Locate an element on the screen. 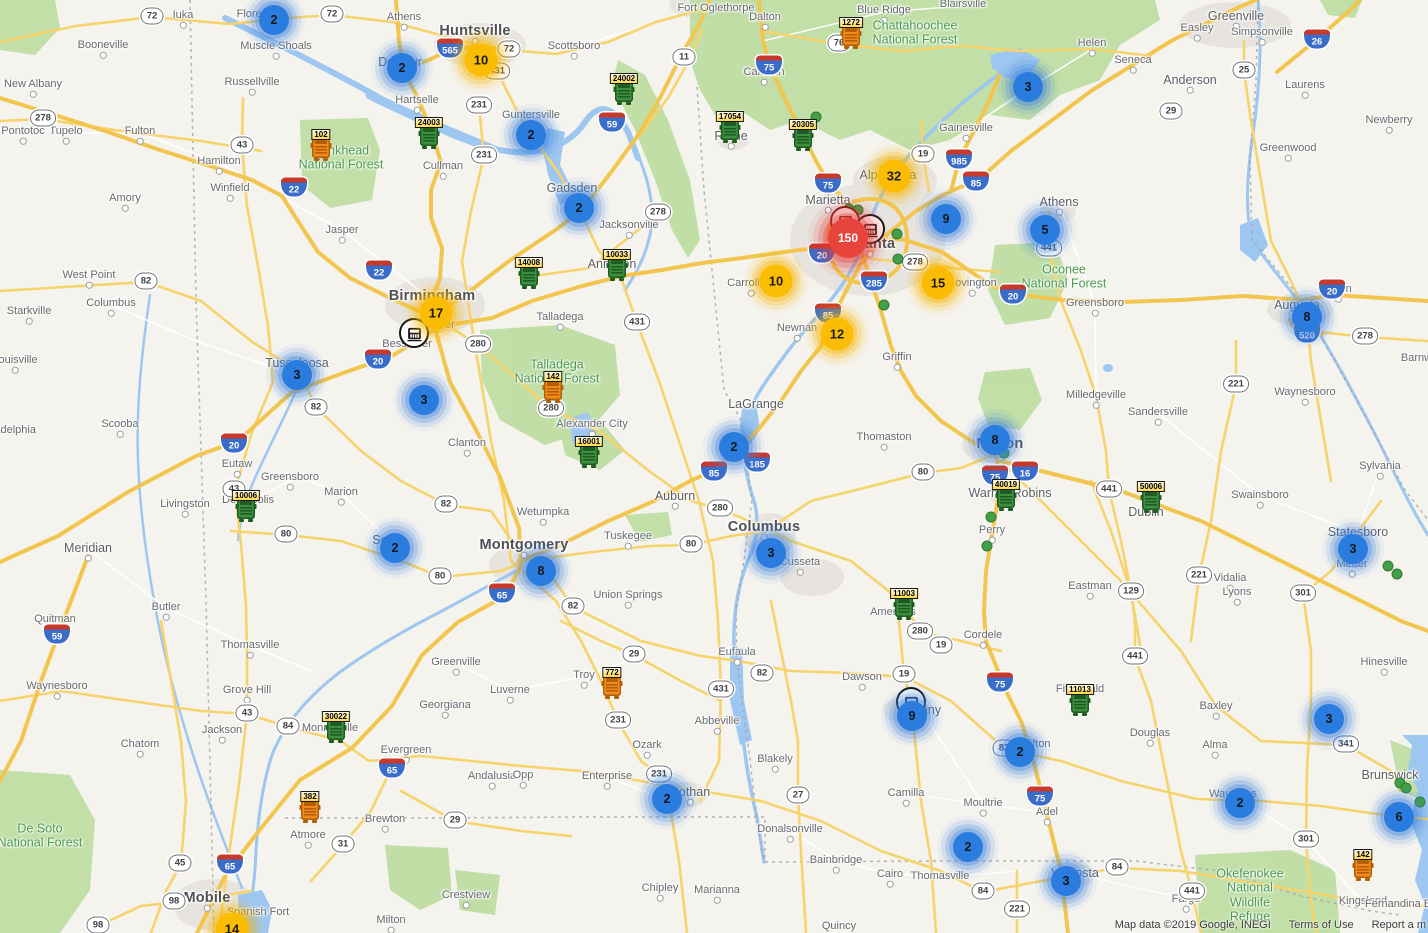  vehicle-marker-green: 14008 is located at coordinates (529, 273).